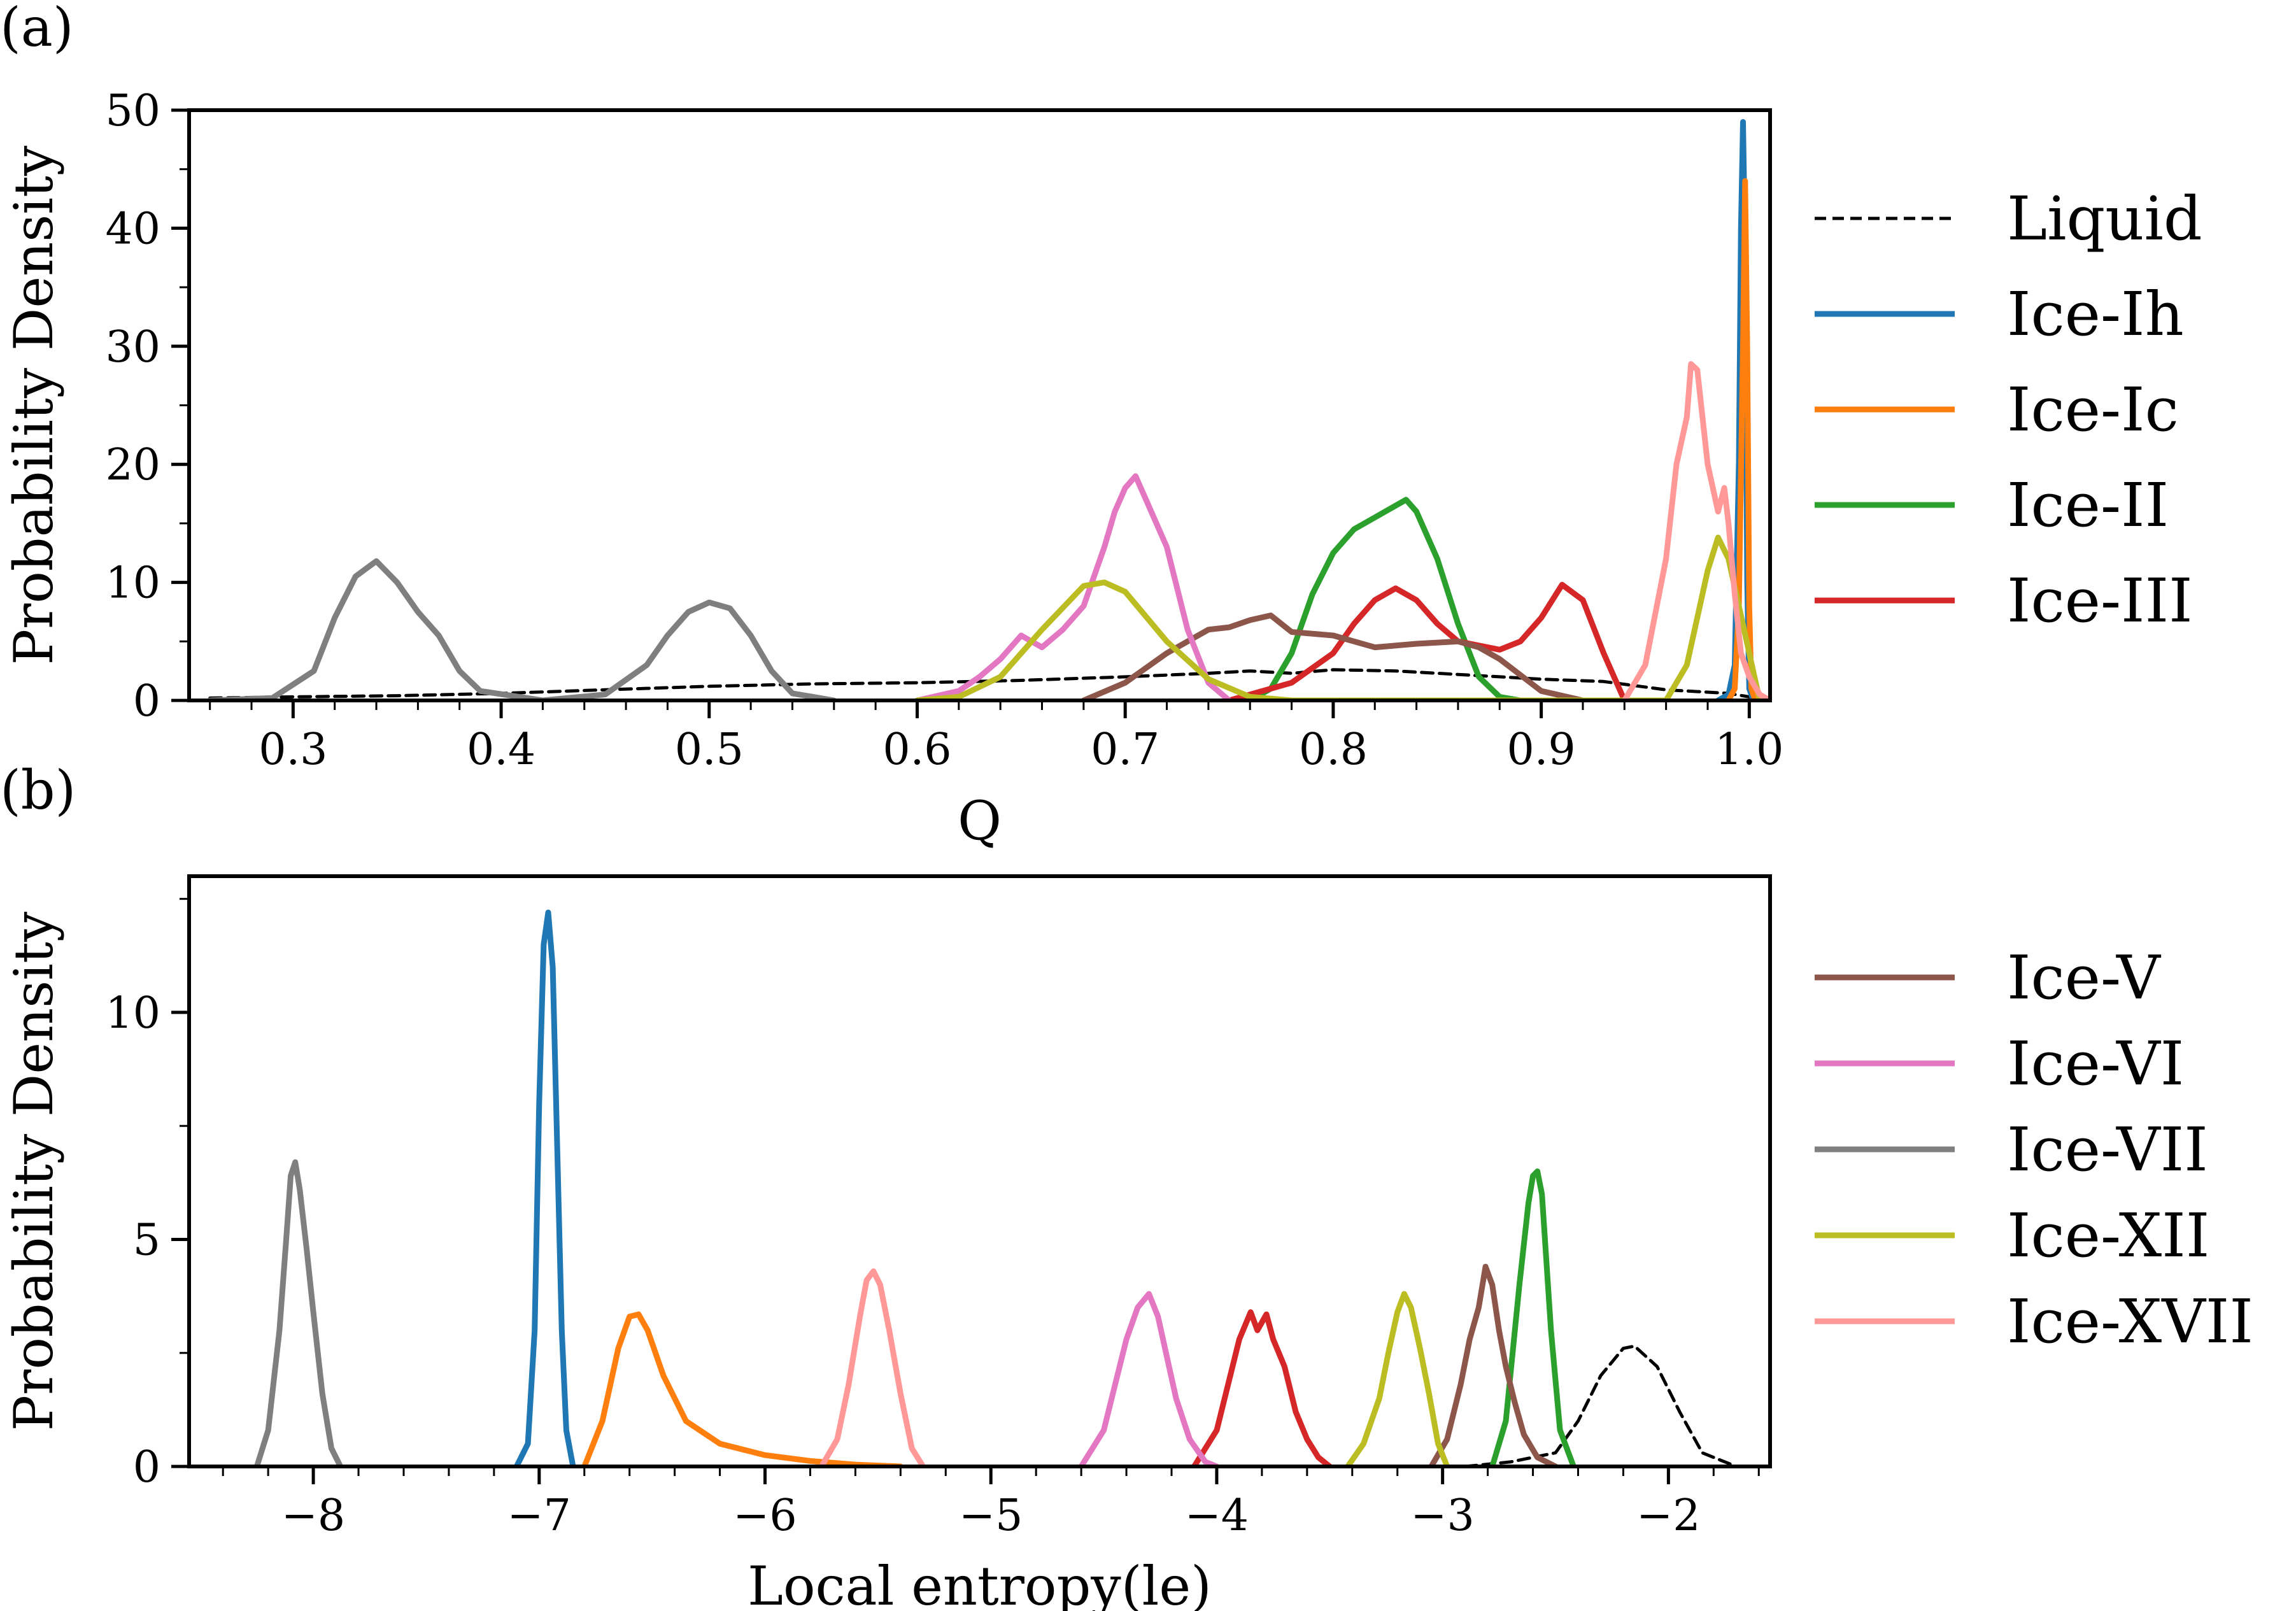 This screenshot has height=1611, width=2296. Describe the element at coordinates (2088, 506) in the screenshot. I see `legend-label: Ice-II` at that location.